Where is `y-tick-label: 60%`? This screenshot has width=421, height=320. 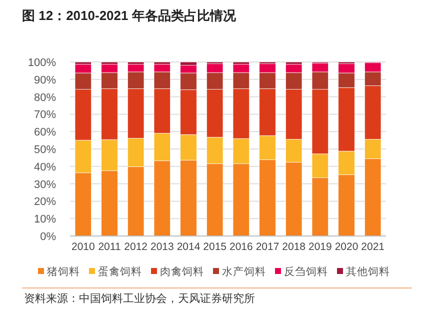 y-tick-label: 60% is located at coordinates (45, 132).